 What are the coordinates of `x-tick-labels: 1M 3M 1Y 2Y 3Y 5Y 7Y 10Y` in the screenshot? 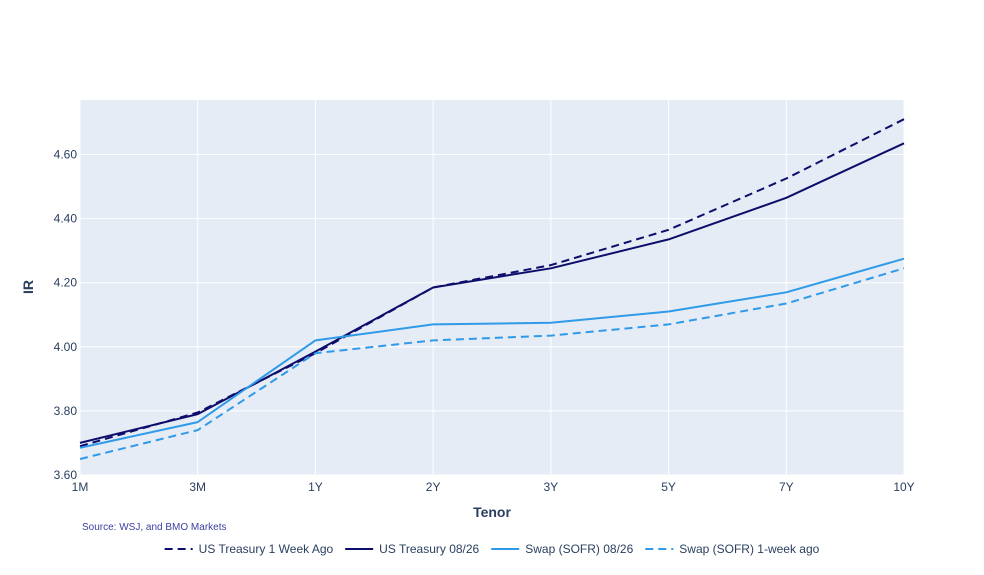 It's located at (493, 487).